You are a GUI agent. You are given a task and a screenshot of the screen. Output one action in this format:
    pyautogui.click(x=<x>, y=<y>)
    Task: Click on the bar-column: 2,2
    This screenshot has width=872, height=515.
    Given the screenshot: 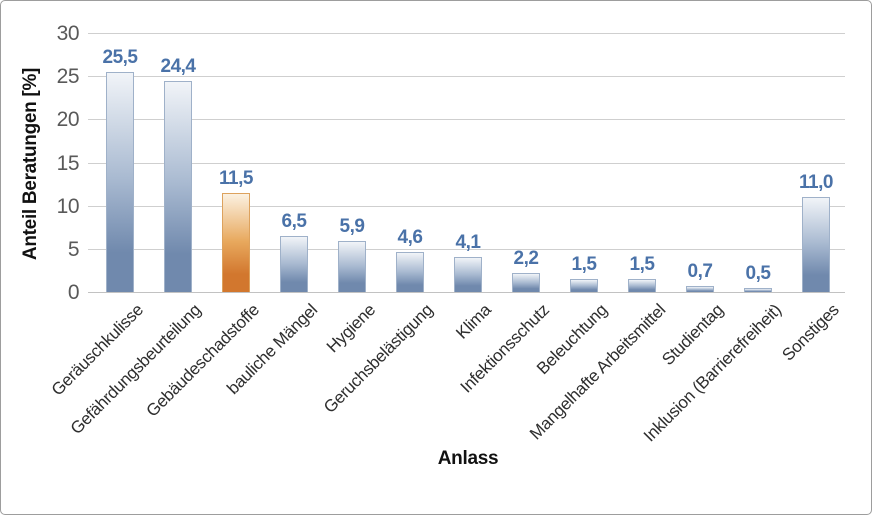 What is the action you would take?
    pyautogui.click(x=526, y=162)
    